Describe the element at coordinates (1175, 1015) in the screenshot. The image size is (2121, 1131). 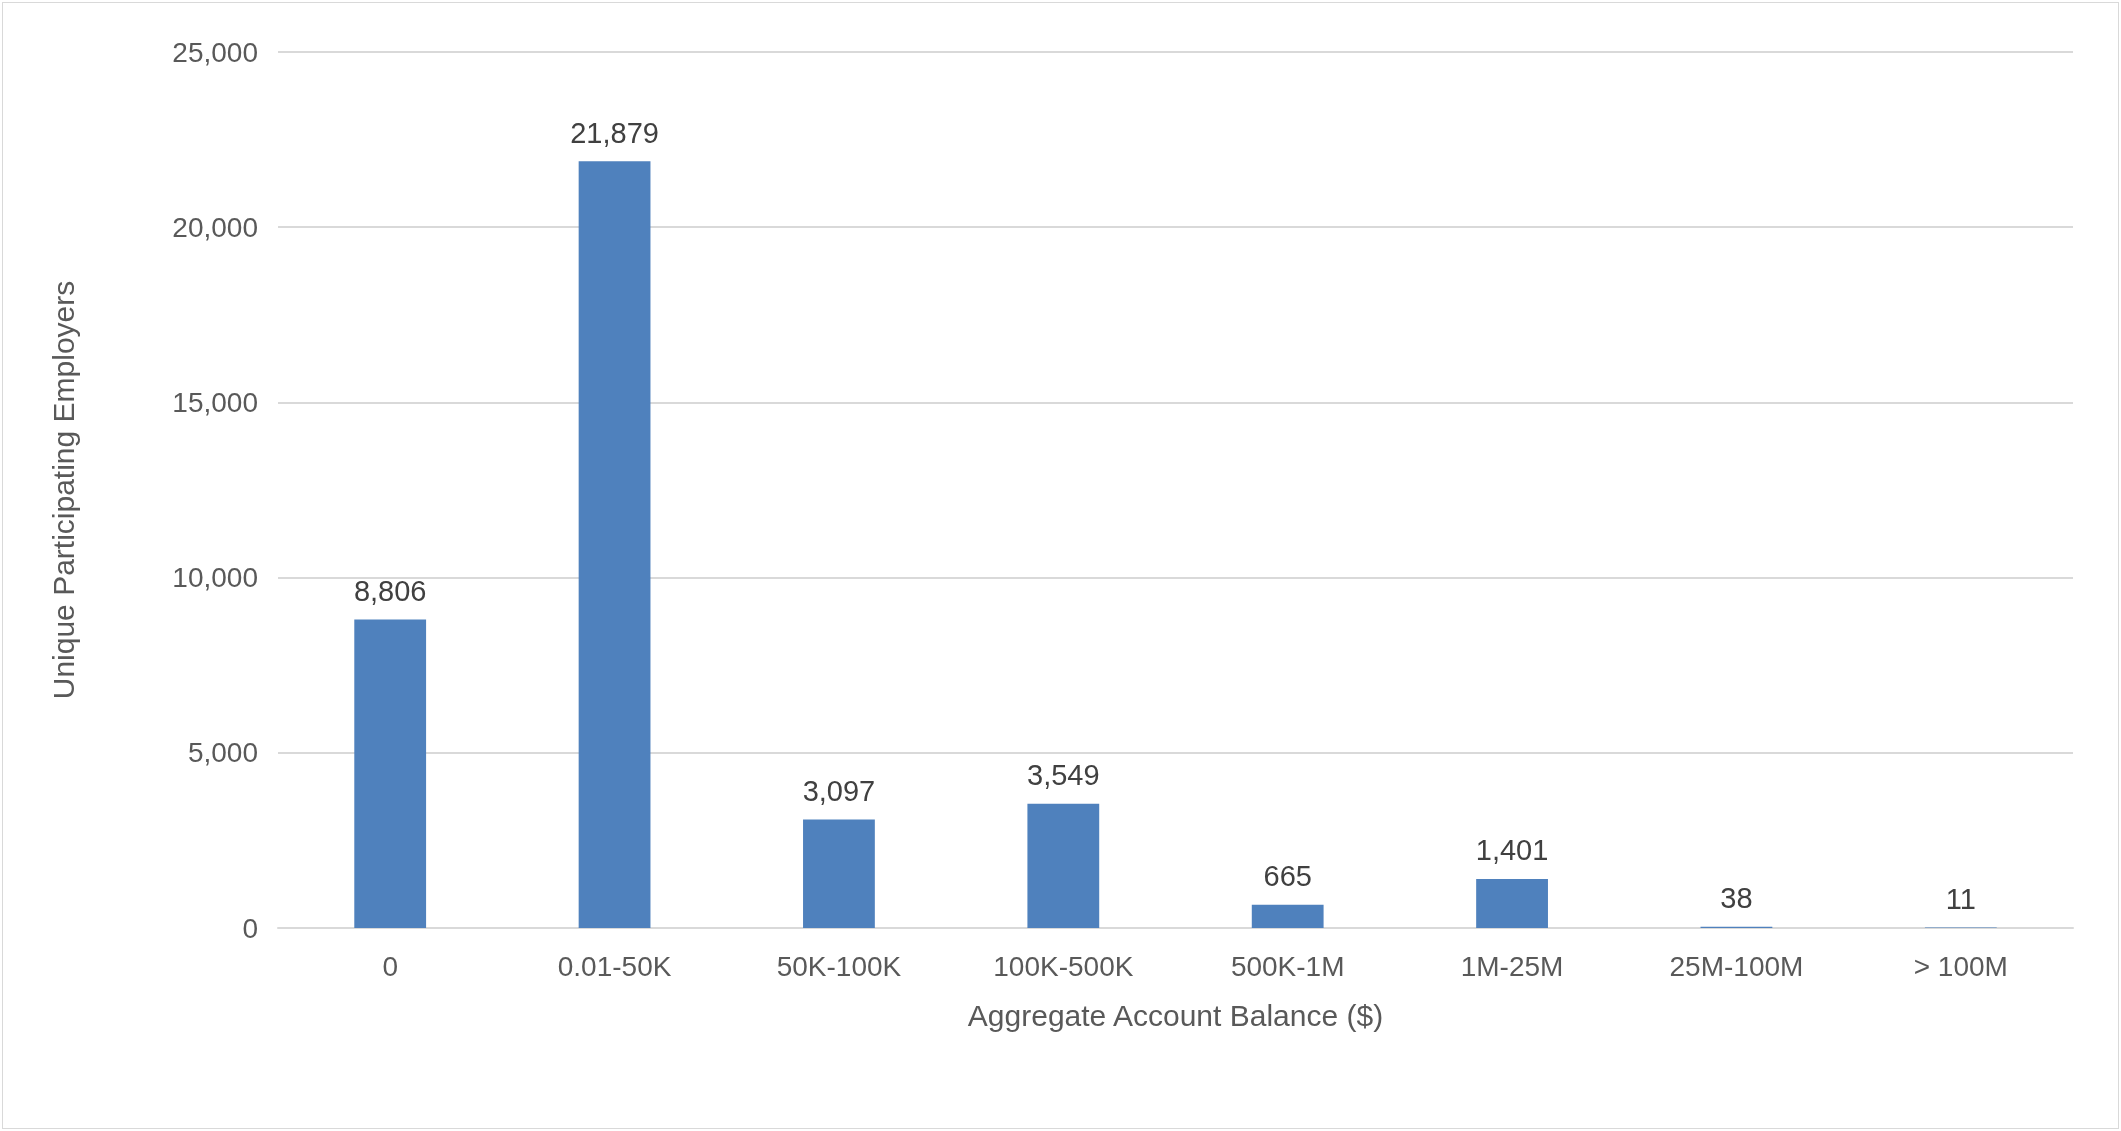
I see `x-axis-title: Aggregate Account Balance ($)` at that location.